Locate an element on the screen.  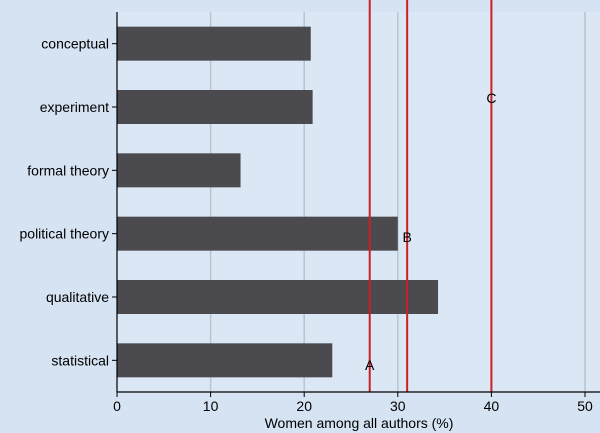
reference-label-B: B is located at coordinates (406, 237).